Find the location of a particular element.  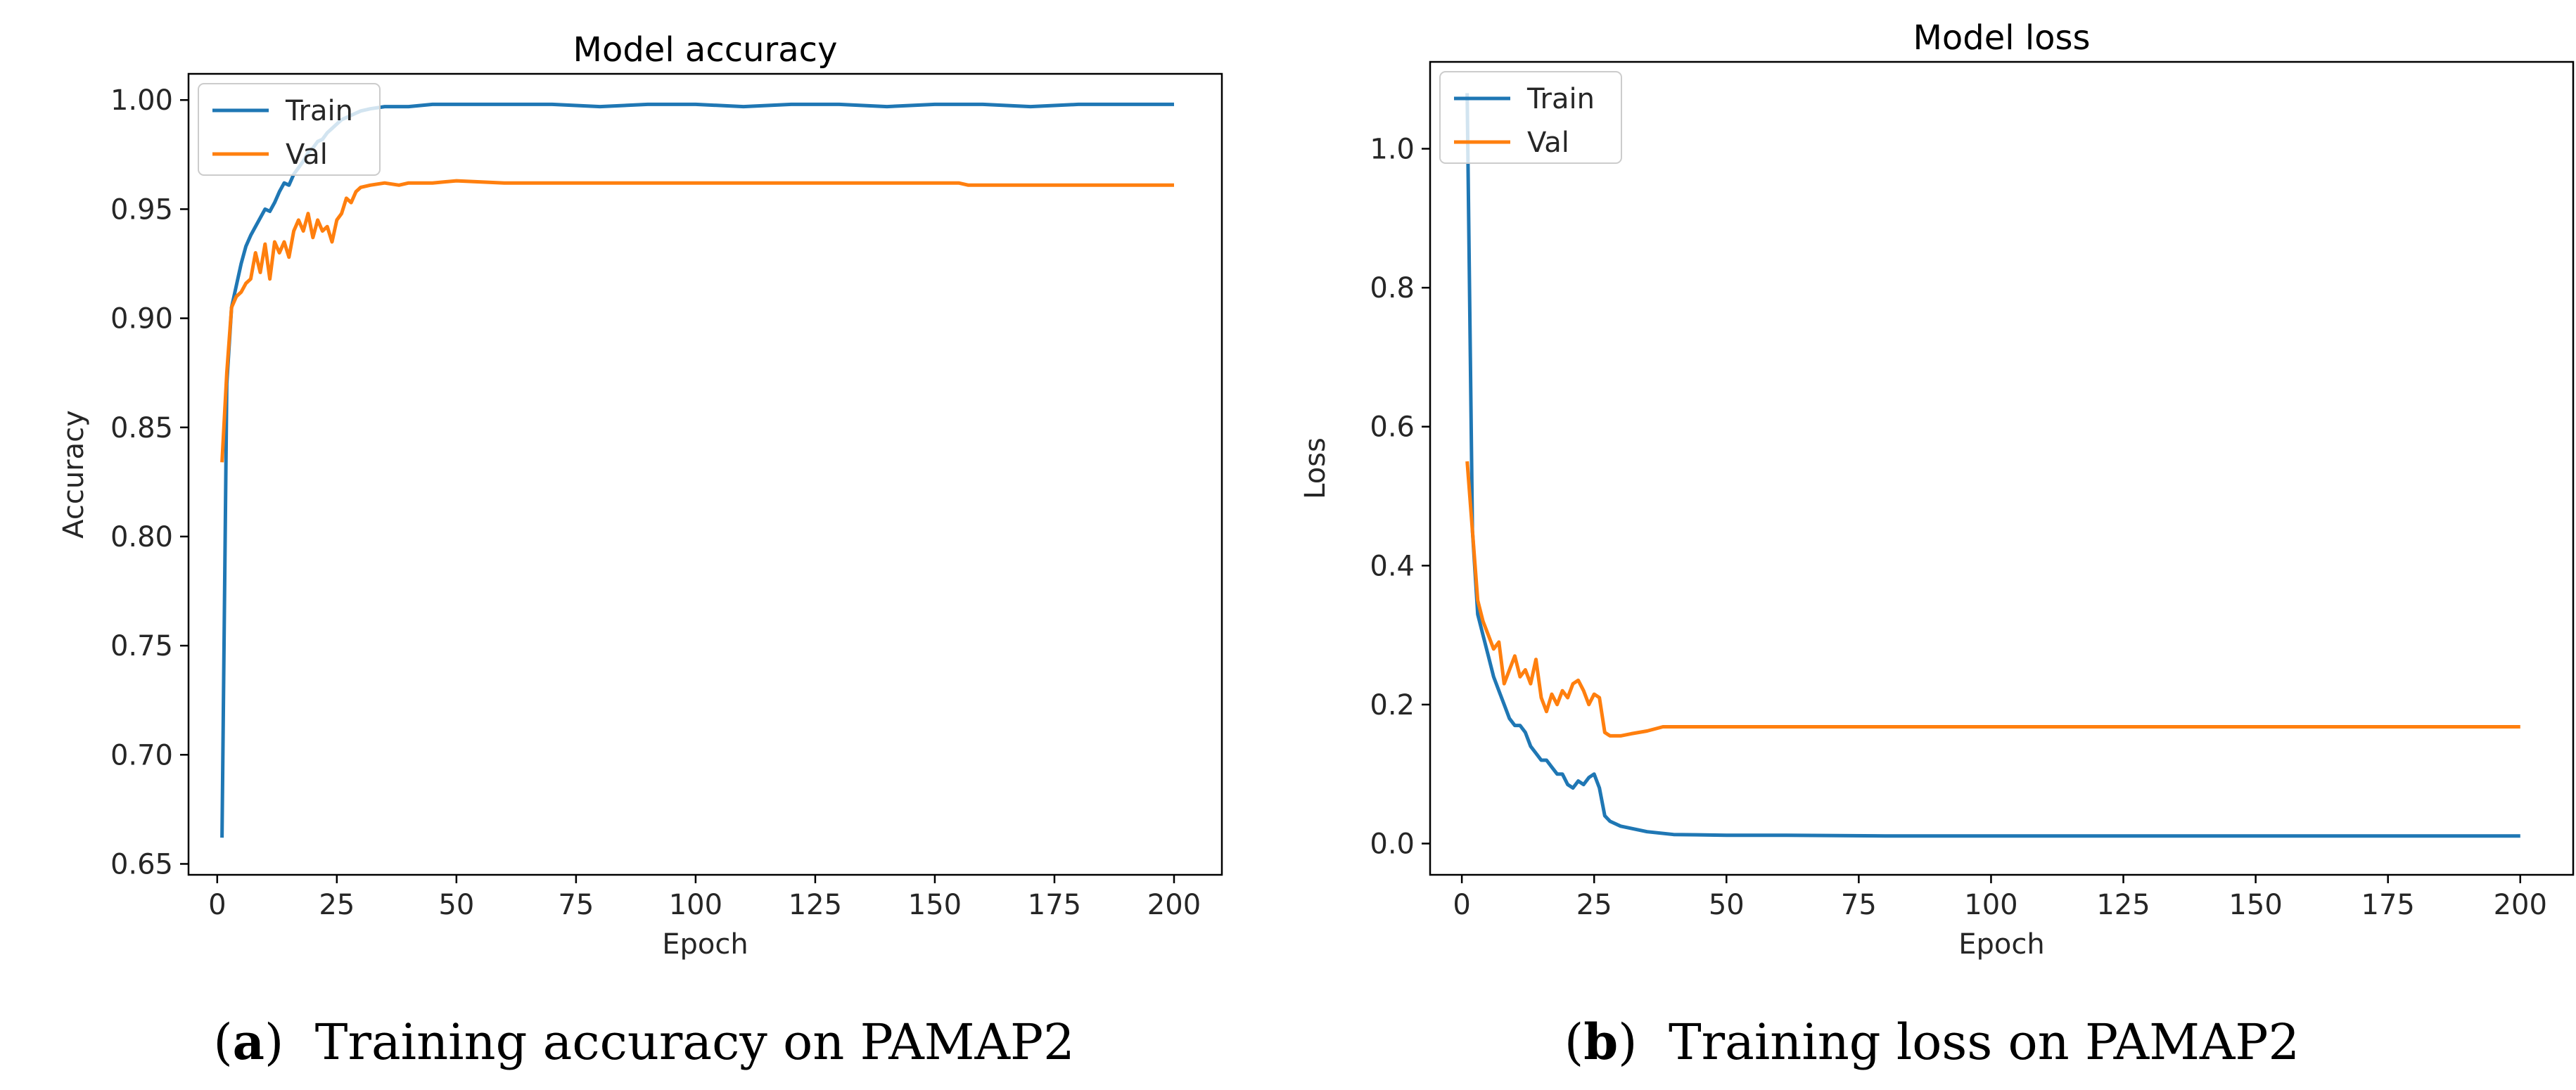

y-tick-label: 0.80 is located at coordinates (141, 537).